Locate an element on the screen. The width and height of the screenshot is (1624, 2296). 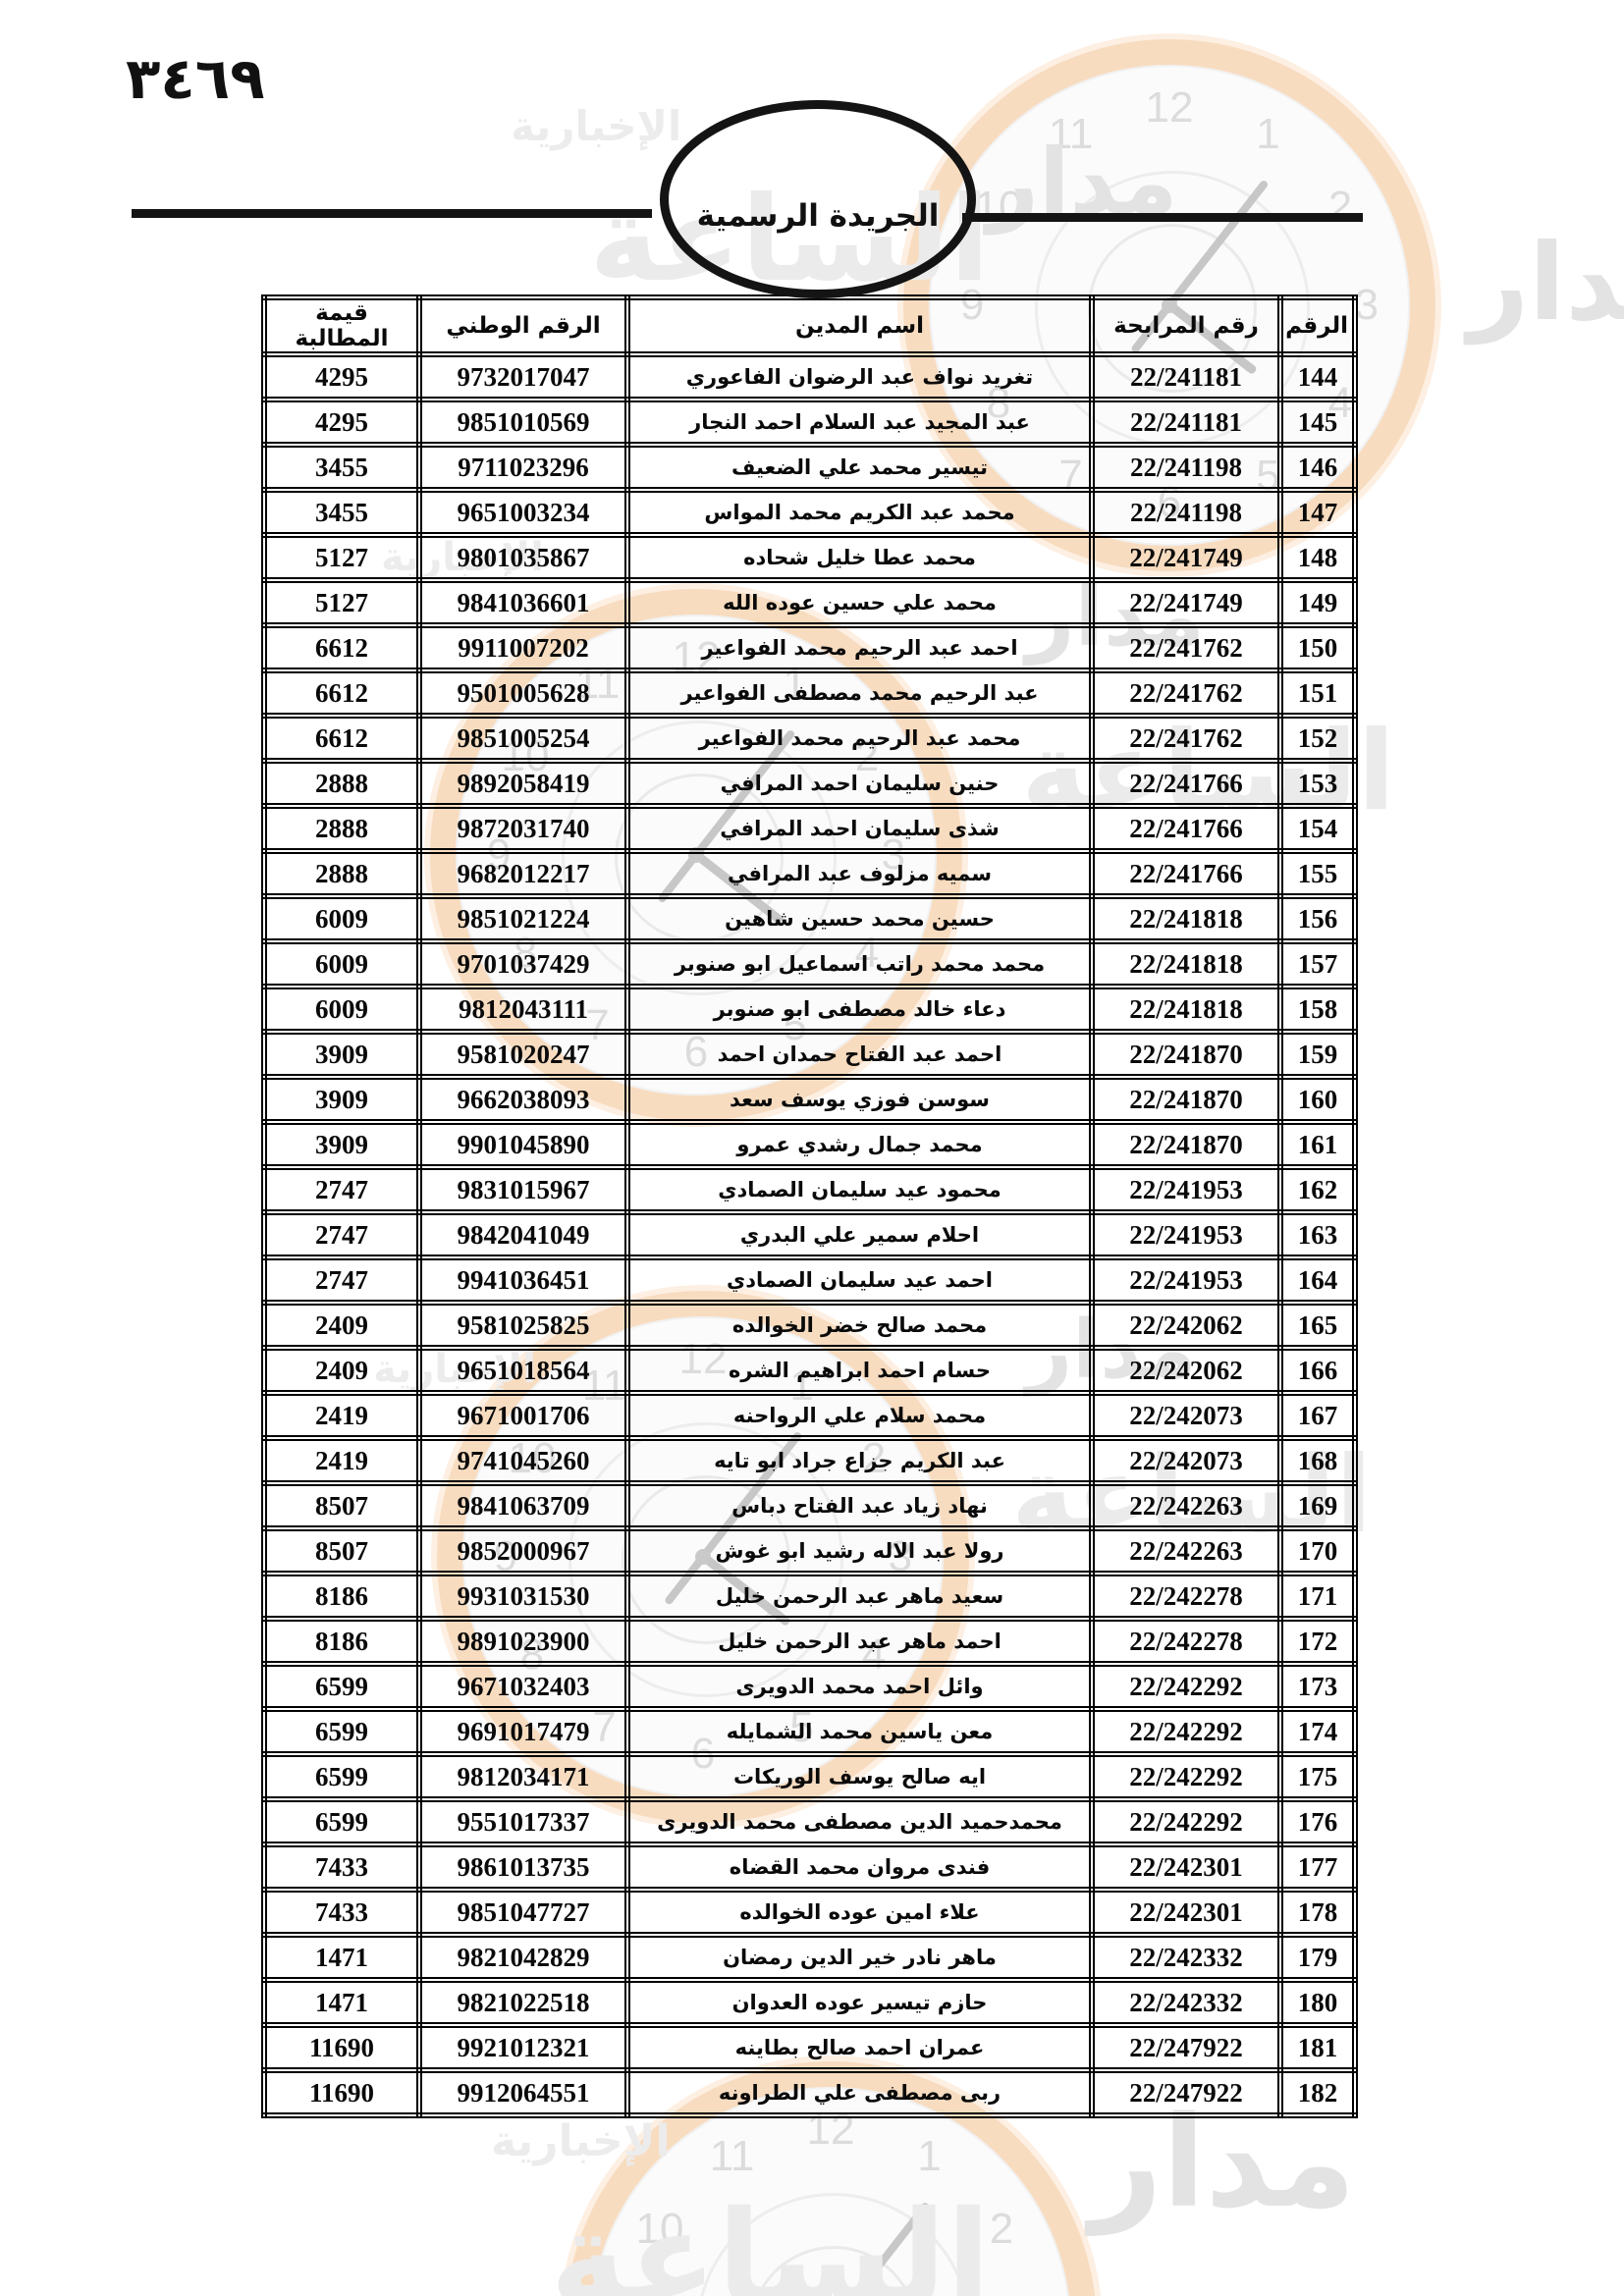
murabaha-number-cell: 22/242332 is located at coordinates (1186, 2002).